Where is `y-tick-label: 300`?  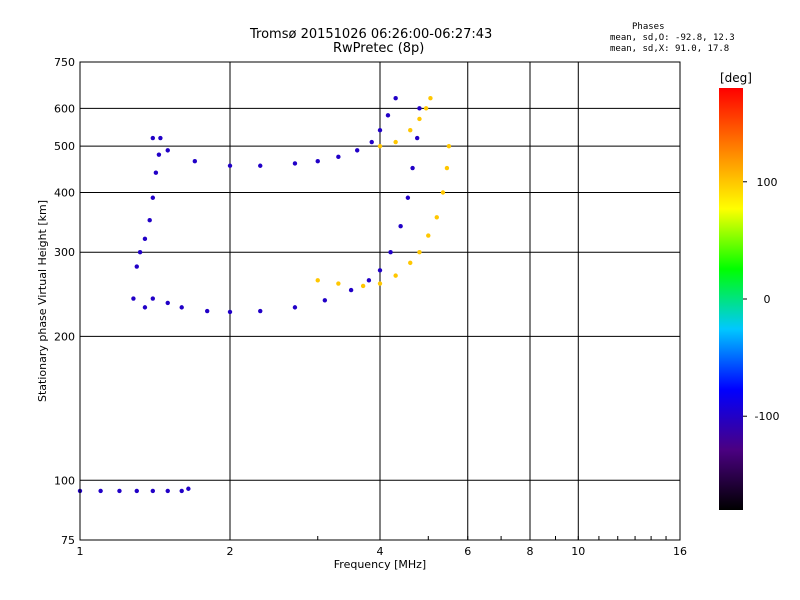 y-tick-label: 300 is located at coordinates (64, 252).